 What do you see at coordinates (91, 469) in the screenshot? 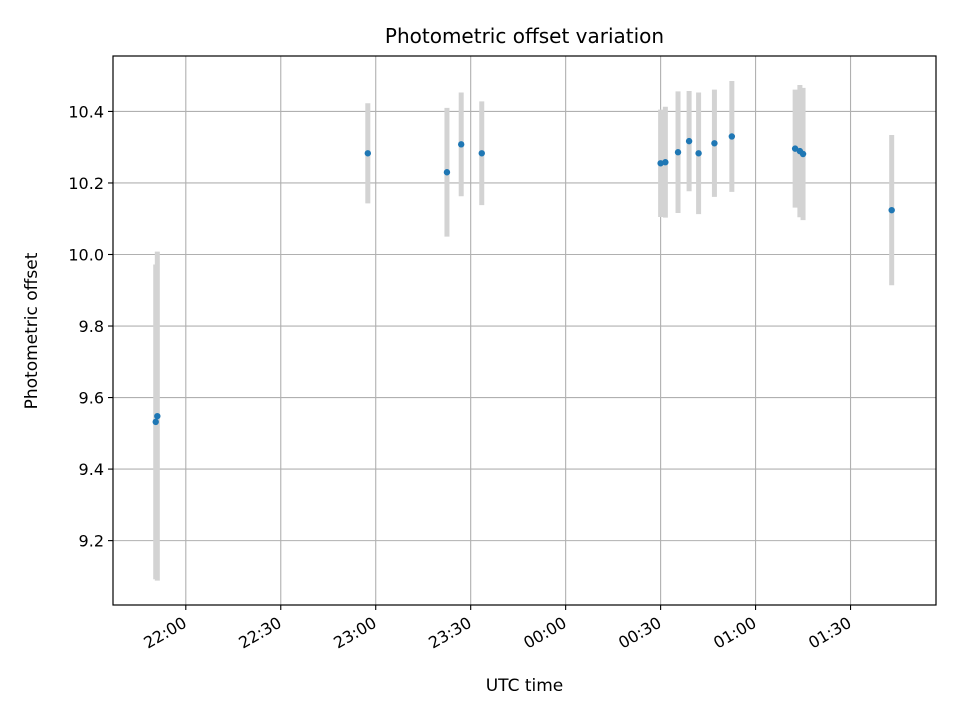
I see `y-tick-label: 9.4` at bounding box center [91, 469].